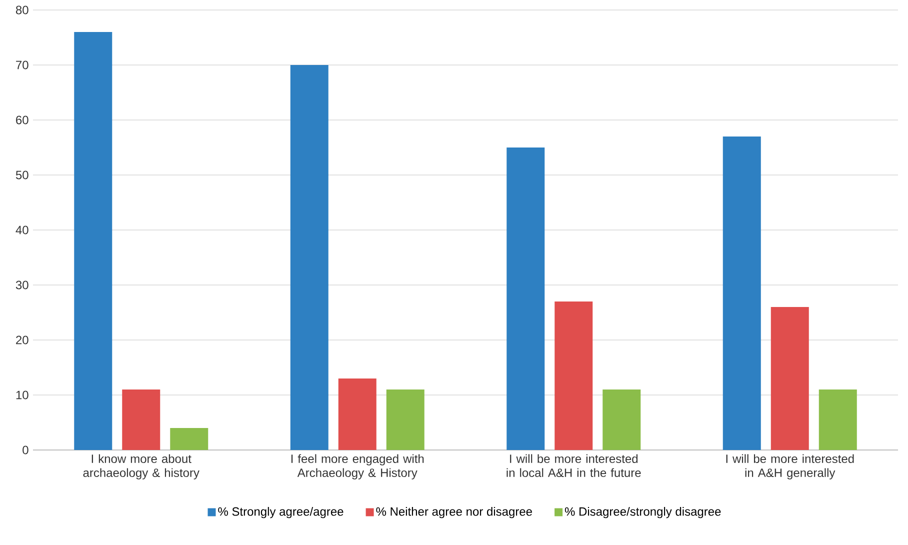 The image size is (908, 545). What do you see at coordinates (573, 466) in the screenshot?
I see `x-tick-label: I will be more interested in local A&H in the future` at bounding box center [573, 466].